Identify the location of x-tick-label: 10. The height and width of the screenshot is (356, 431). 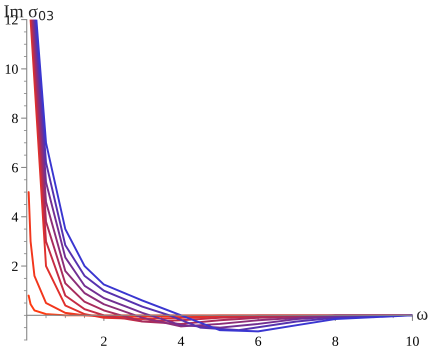
(412, 341).